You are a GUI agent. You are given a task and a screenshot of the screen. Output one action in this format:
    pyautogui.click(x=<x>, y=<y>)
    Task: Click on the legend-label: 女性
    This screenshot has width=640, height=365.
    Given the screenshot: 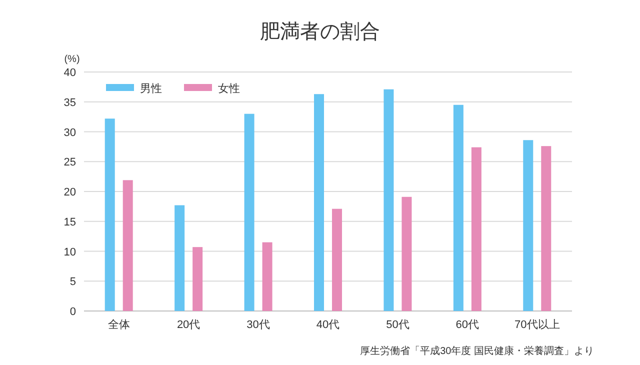 What is the action you would take?
    pyautogui.click(x=229, y=89)
    